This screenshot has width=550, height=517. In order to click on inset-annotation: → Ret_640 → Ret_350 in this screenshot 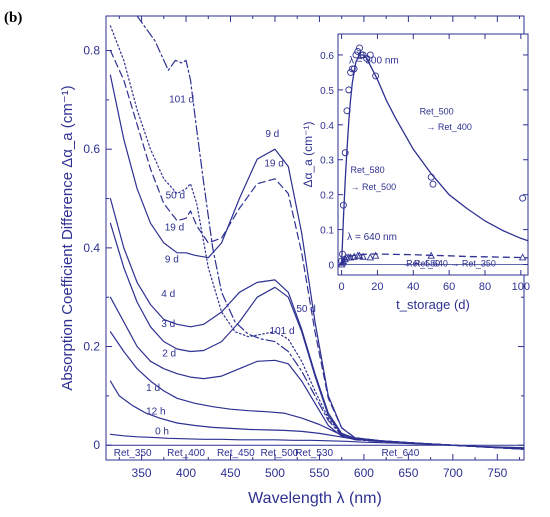, I will do `click(449, 264)`.